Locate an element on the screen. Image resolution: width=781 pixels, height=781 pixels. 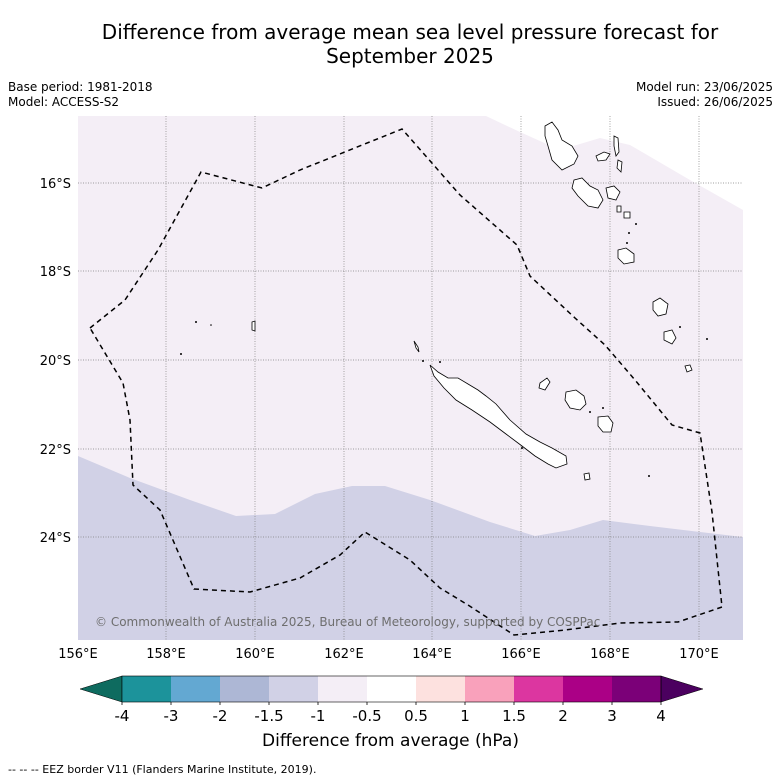
island-maewo is located at coordinates (616, 146).